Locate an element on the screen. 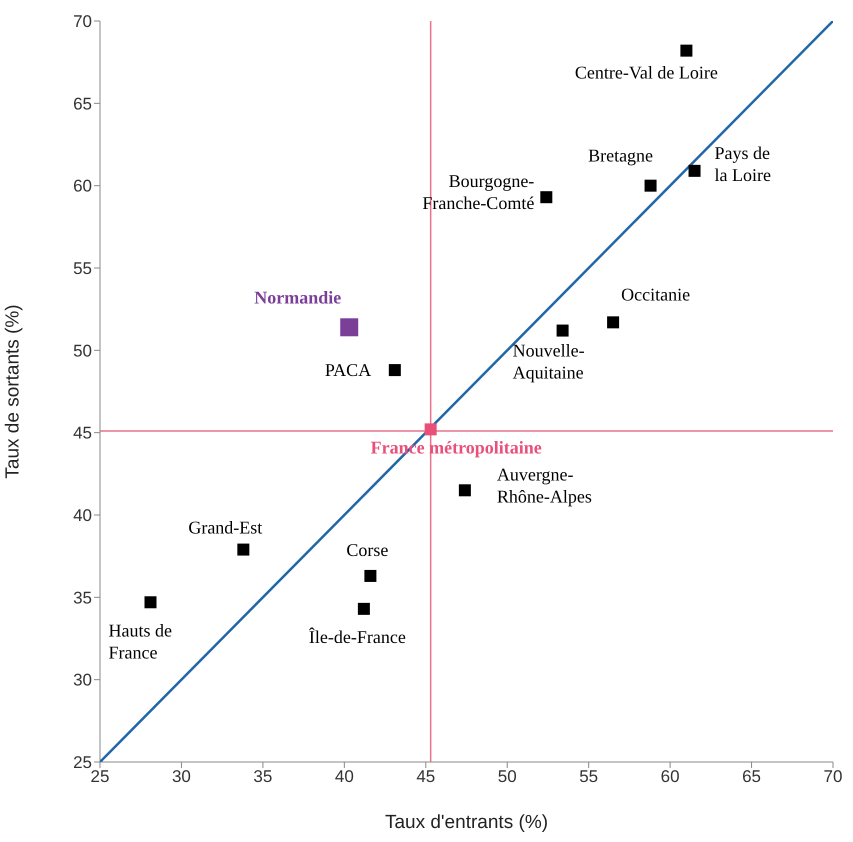  y-tick-label: 60 is located at coordinates (82, 186).